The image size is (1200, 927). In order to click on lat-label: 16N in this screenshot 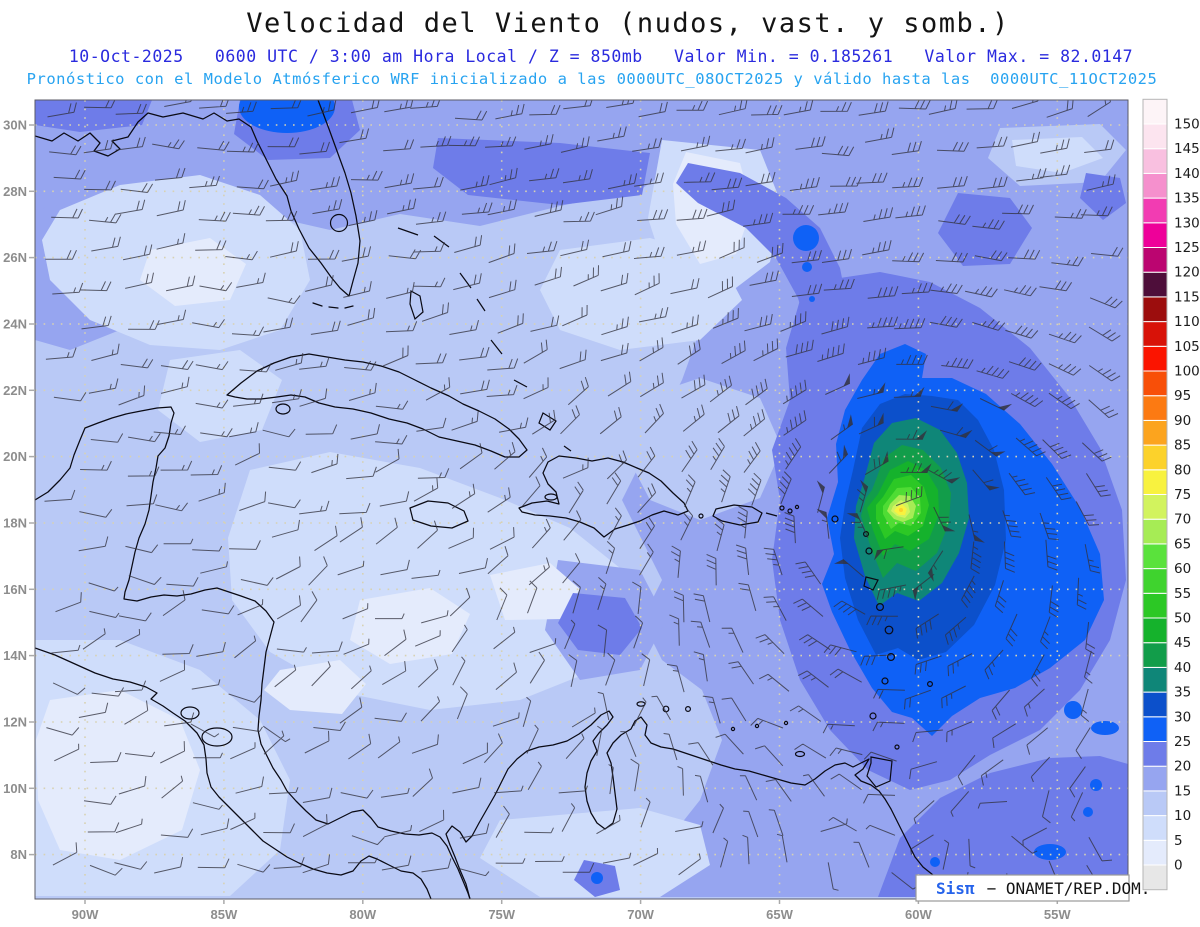, I will do `click(15, 589)`.